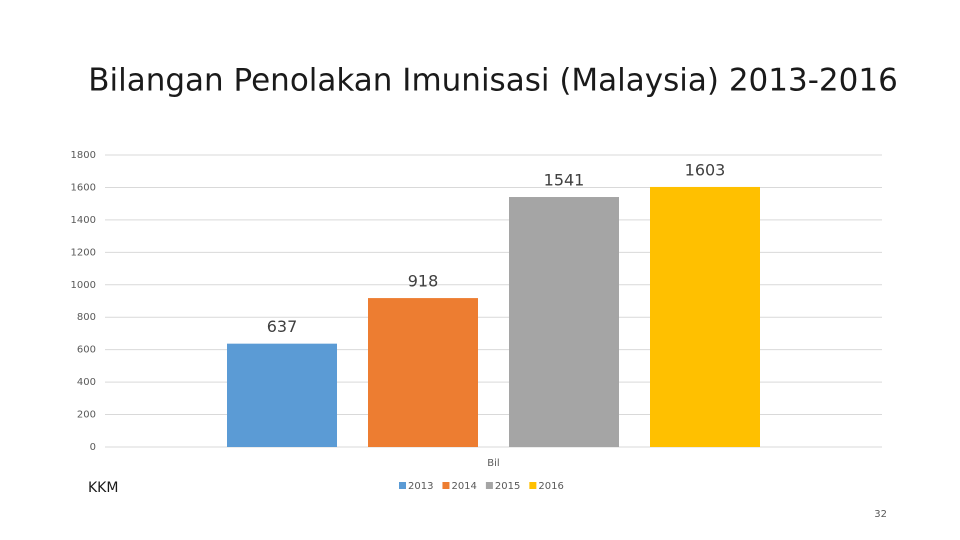  I want to click on x-tick-label: Bil, so click(493, 463).